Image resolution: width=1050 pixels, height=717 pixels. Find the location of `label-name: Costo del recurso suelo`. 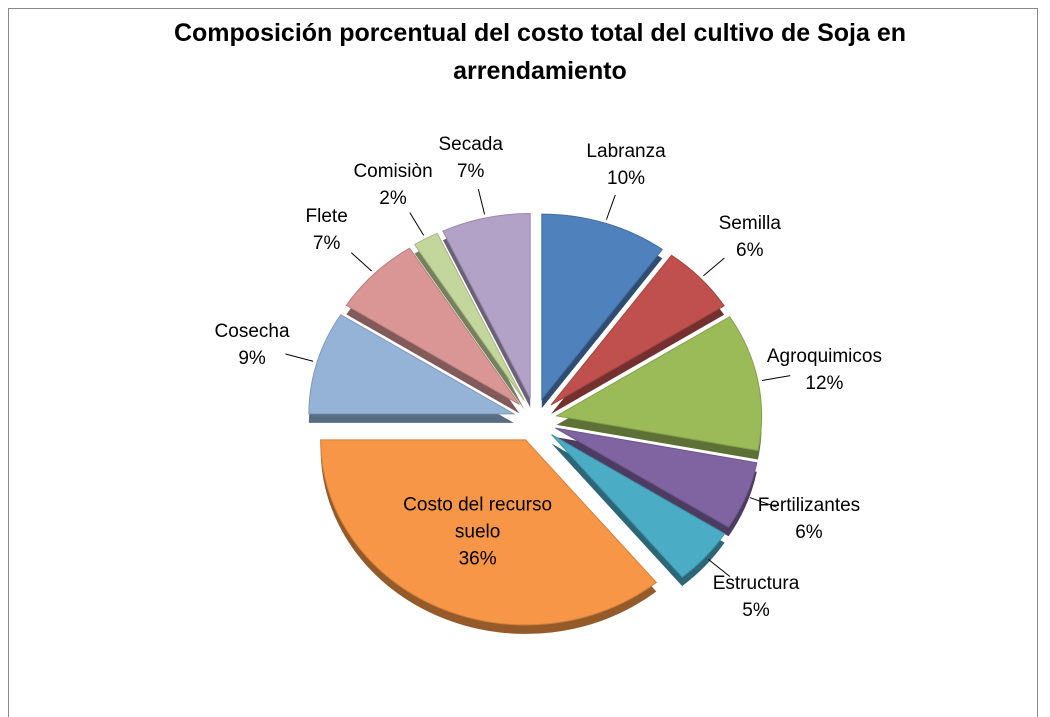

label-name: Costo del recurso suelo is located at coordinates (478, 518).